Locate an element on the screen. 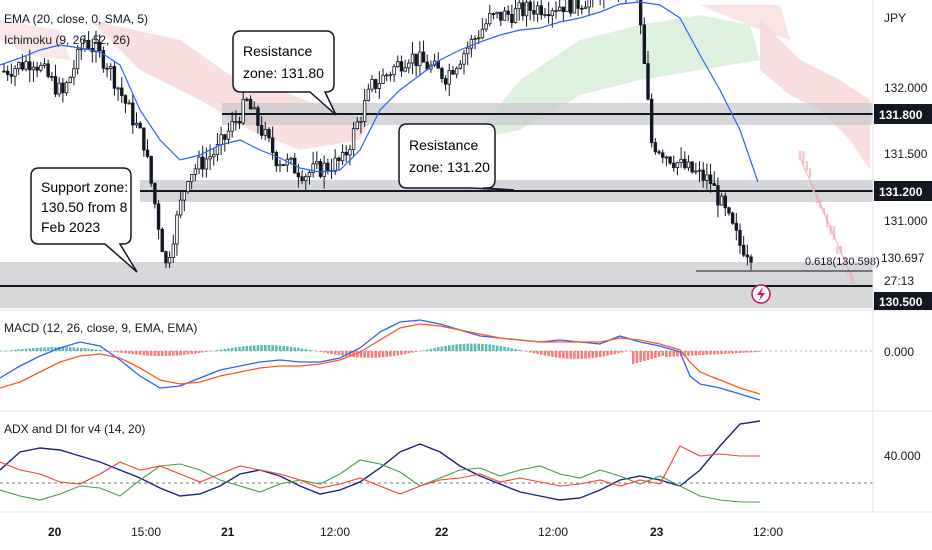 The width and height of the screenshot is (932, 550). price-badge-131800-bg is located at coordinates (903, 114).